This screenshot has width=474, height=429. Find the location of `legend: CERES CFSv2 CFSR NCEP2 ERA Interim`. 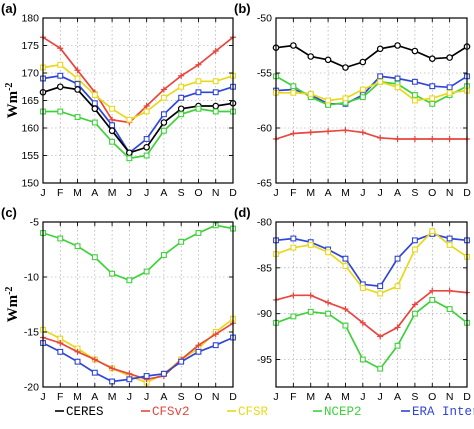

legend: CERES CFSv2 CFSR NCEP2 ERA Interim is located at coordinates (264, 412).